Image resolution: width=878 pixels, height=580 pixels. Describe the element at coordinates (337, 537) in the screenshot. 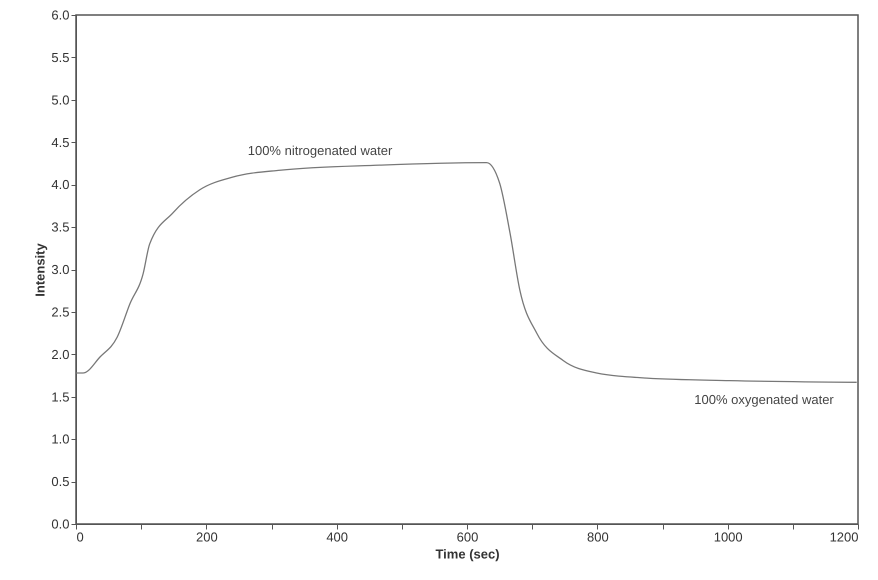

I see `x-tick-label: 400` at that location.